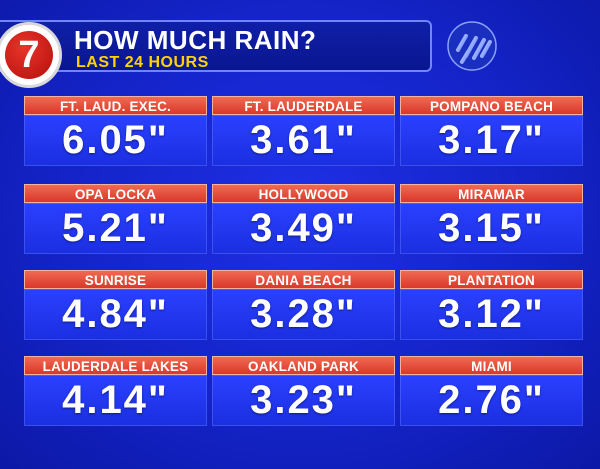  I want to click on rain-amount: 3.49", so click(303, 228).